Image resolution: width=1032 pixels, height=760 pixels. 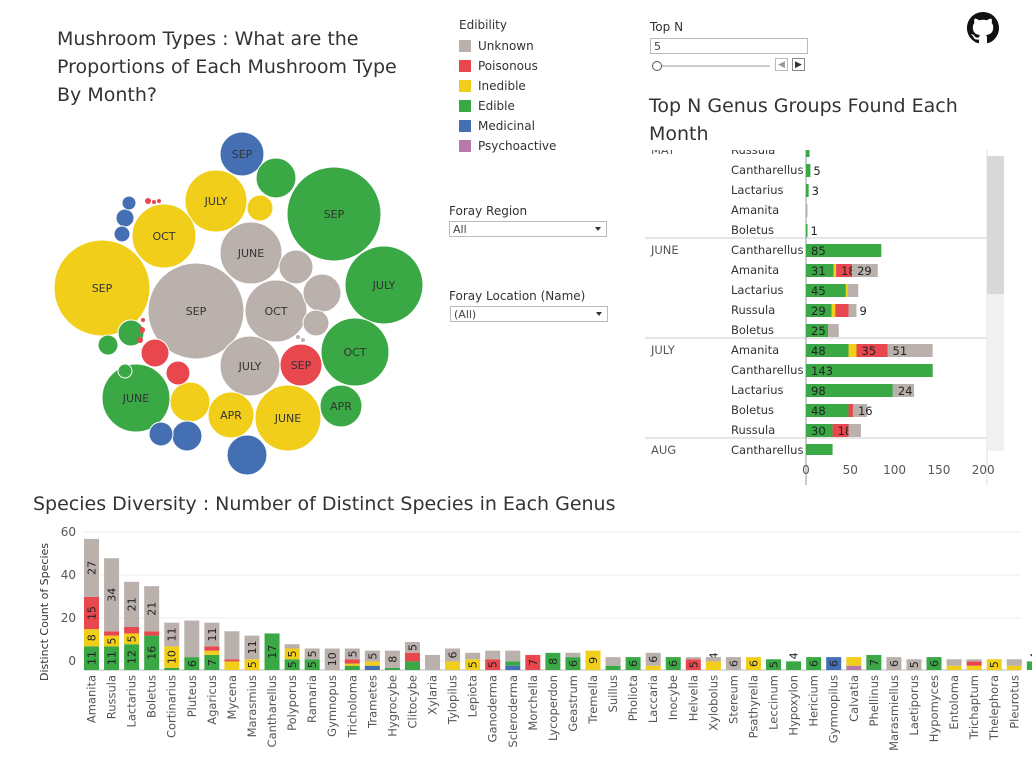 What do you see at coordinates (507, 146) in the screenshot?
I see `legend-item-psychoactive: Psychoactive` at bounding box center [507, 146].